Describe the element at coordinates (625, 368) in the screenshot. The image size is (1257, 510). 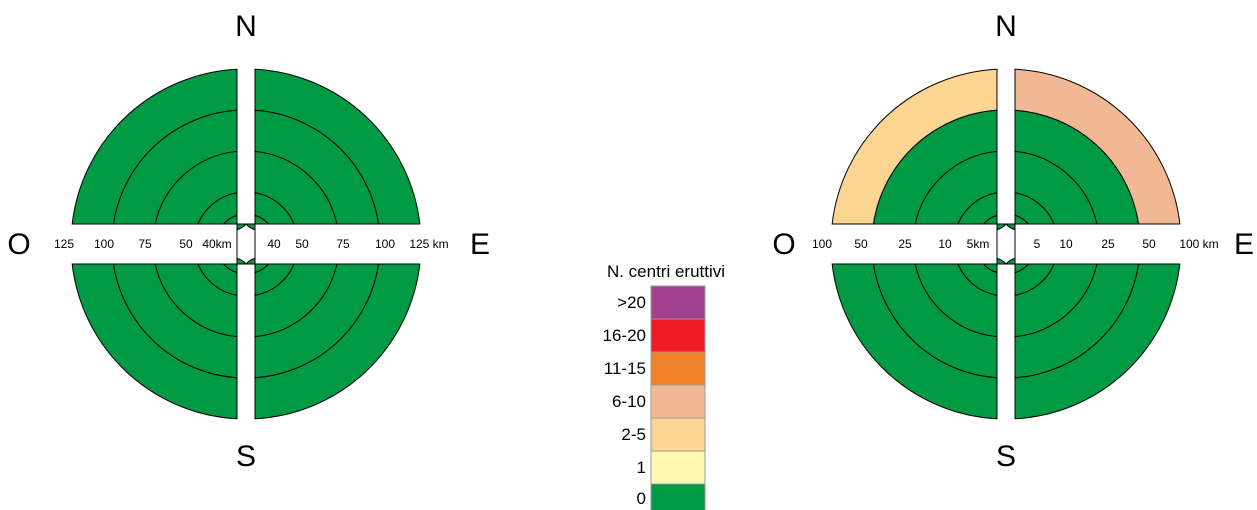
I see `legend-label: 11-15` at that location.